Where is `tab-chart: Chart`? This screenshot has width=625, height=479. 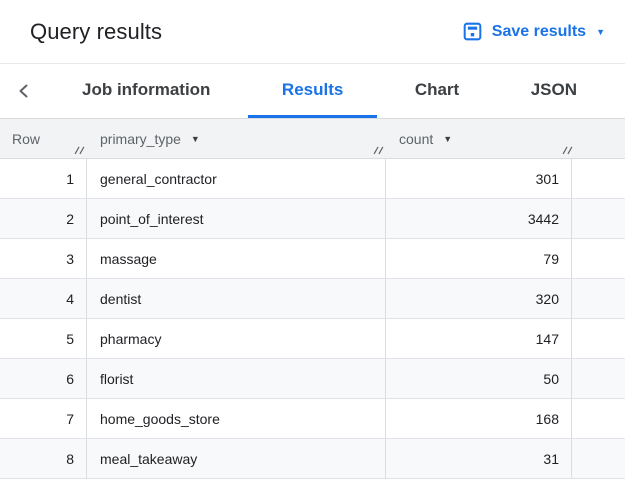 tab-chart: Chart is located at coordinates (437, 89).